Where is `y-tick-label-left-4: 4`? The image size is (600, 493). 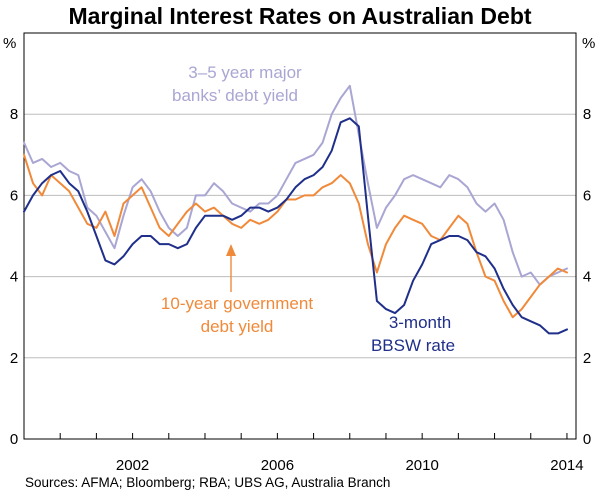
y-tick-label-left-4: 4 is located at coordinates (14, 277).